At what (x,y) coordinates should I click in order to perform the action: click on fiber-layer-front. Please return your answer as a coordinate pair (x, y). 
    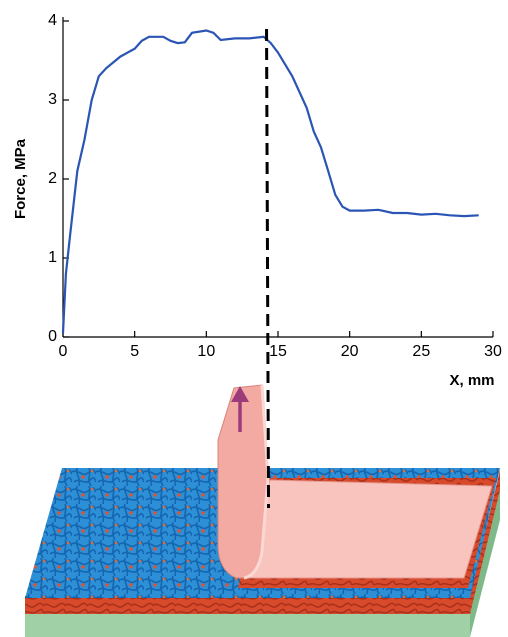
    Looking at the image, I should click on (247, 605).